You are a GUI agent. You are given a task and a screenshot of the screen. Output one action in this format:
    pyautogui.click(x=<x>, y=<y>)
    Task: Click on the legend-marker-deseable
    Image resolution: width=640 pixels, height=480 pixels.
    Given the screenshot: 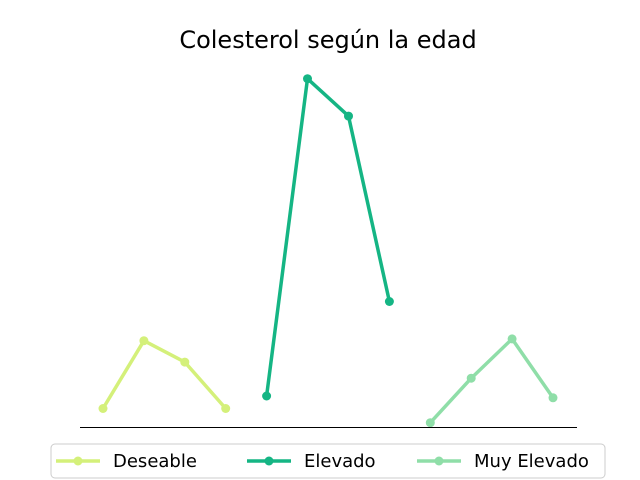 What is the action you would take?
    pyautogui.click(x=78, y=461)
    